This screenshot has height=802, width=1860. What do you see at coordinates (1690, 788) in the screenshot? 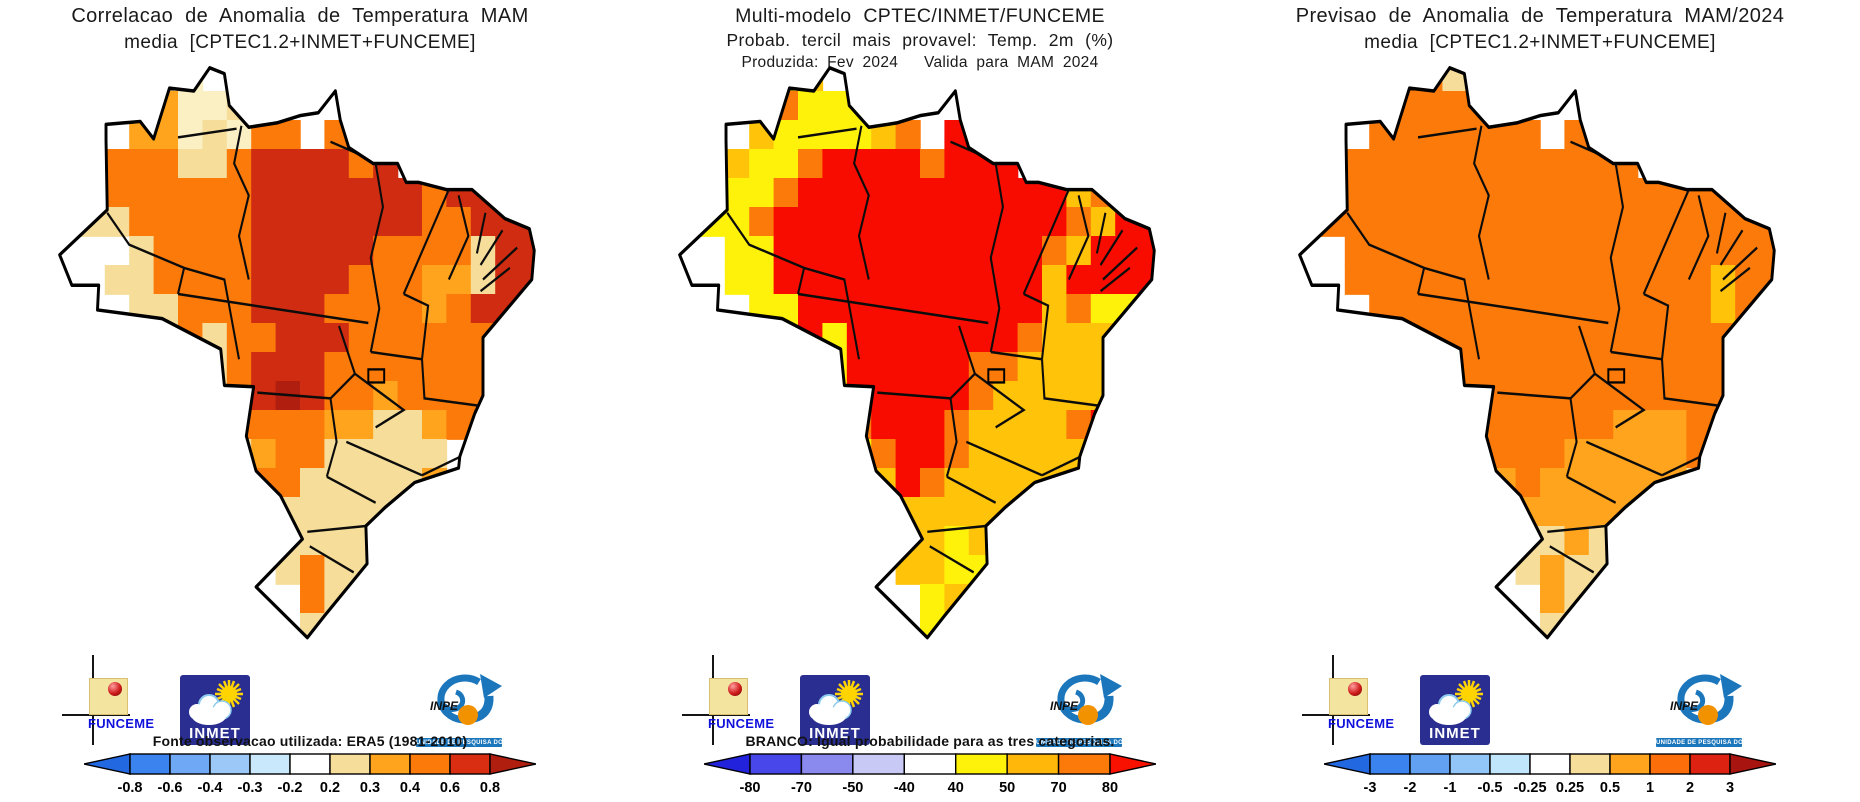
I see `colorbar-tick-label: 2` at bounding box center [1690, 788].